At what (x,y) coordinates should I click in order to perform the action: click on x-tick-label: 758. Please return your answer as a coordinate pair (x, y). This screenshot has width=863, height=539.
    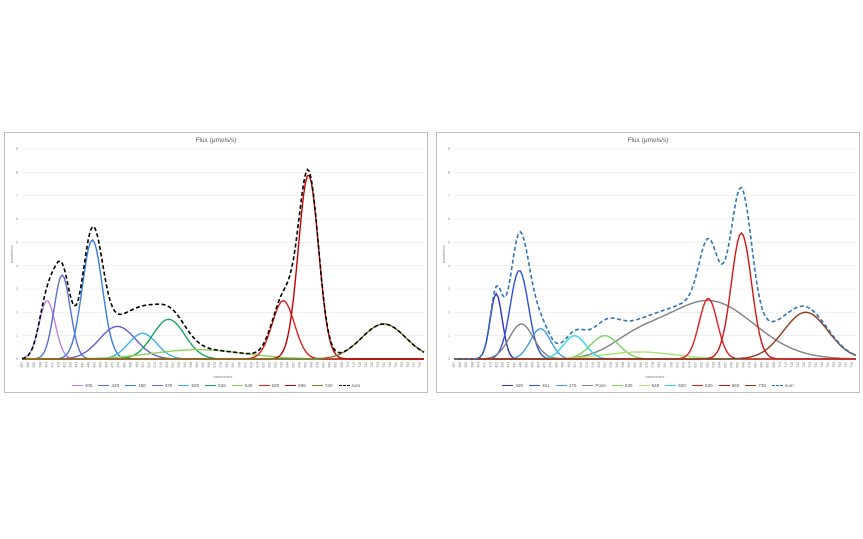
    Looking at the image, I should click on (402, 365).